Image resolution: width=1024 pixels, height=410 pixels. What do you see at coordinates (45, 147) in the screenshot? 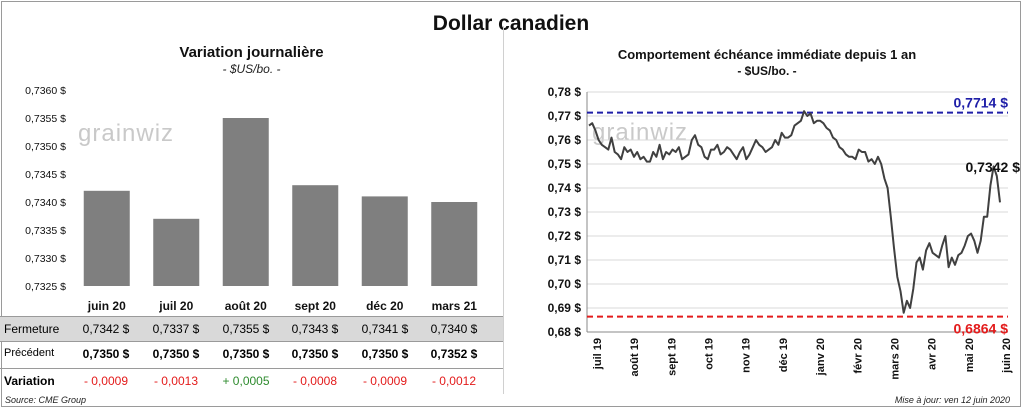
I see `y-tick-label: 0,7350 $` at bounding box center [45, 147].